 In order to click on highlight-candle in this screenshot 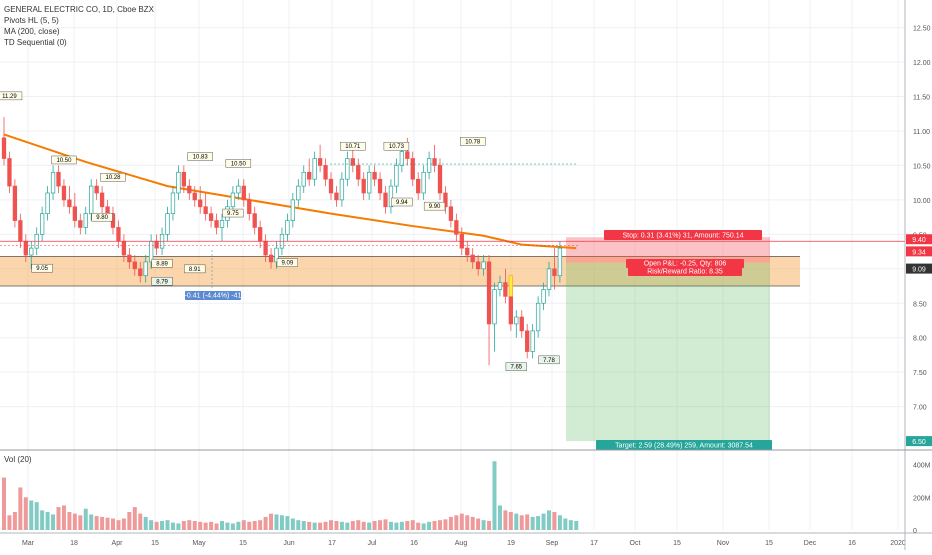, I will do `click(510, 286)`.